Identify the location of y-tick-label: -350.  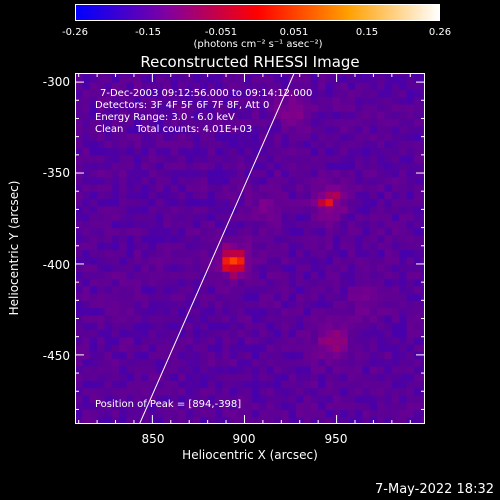
(56, 173).